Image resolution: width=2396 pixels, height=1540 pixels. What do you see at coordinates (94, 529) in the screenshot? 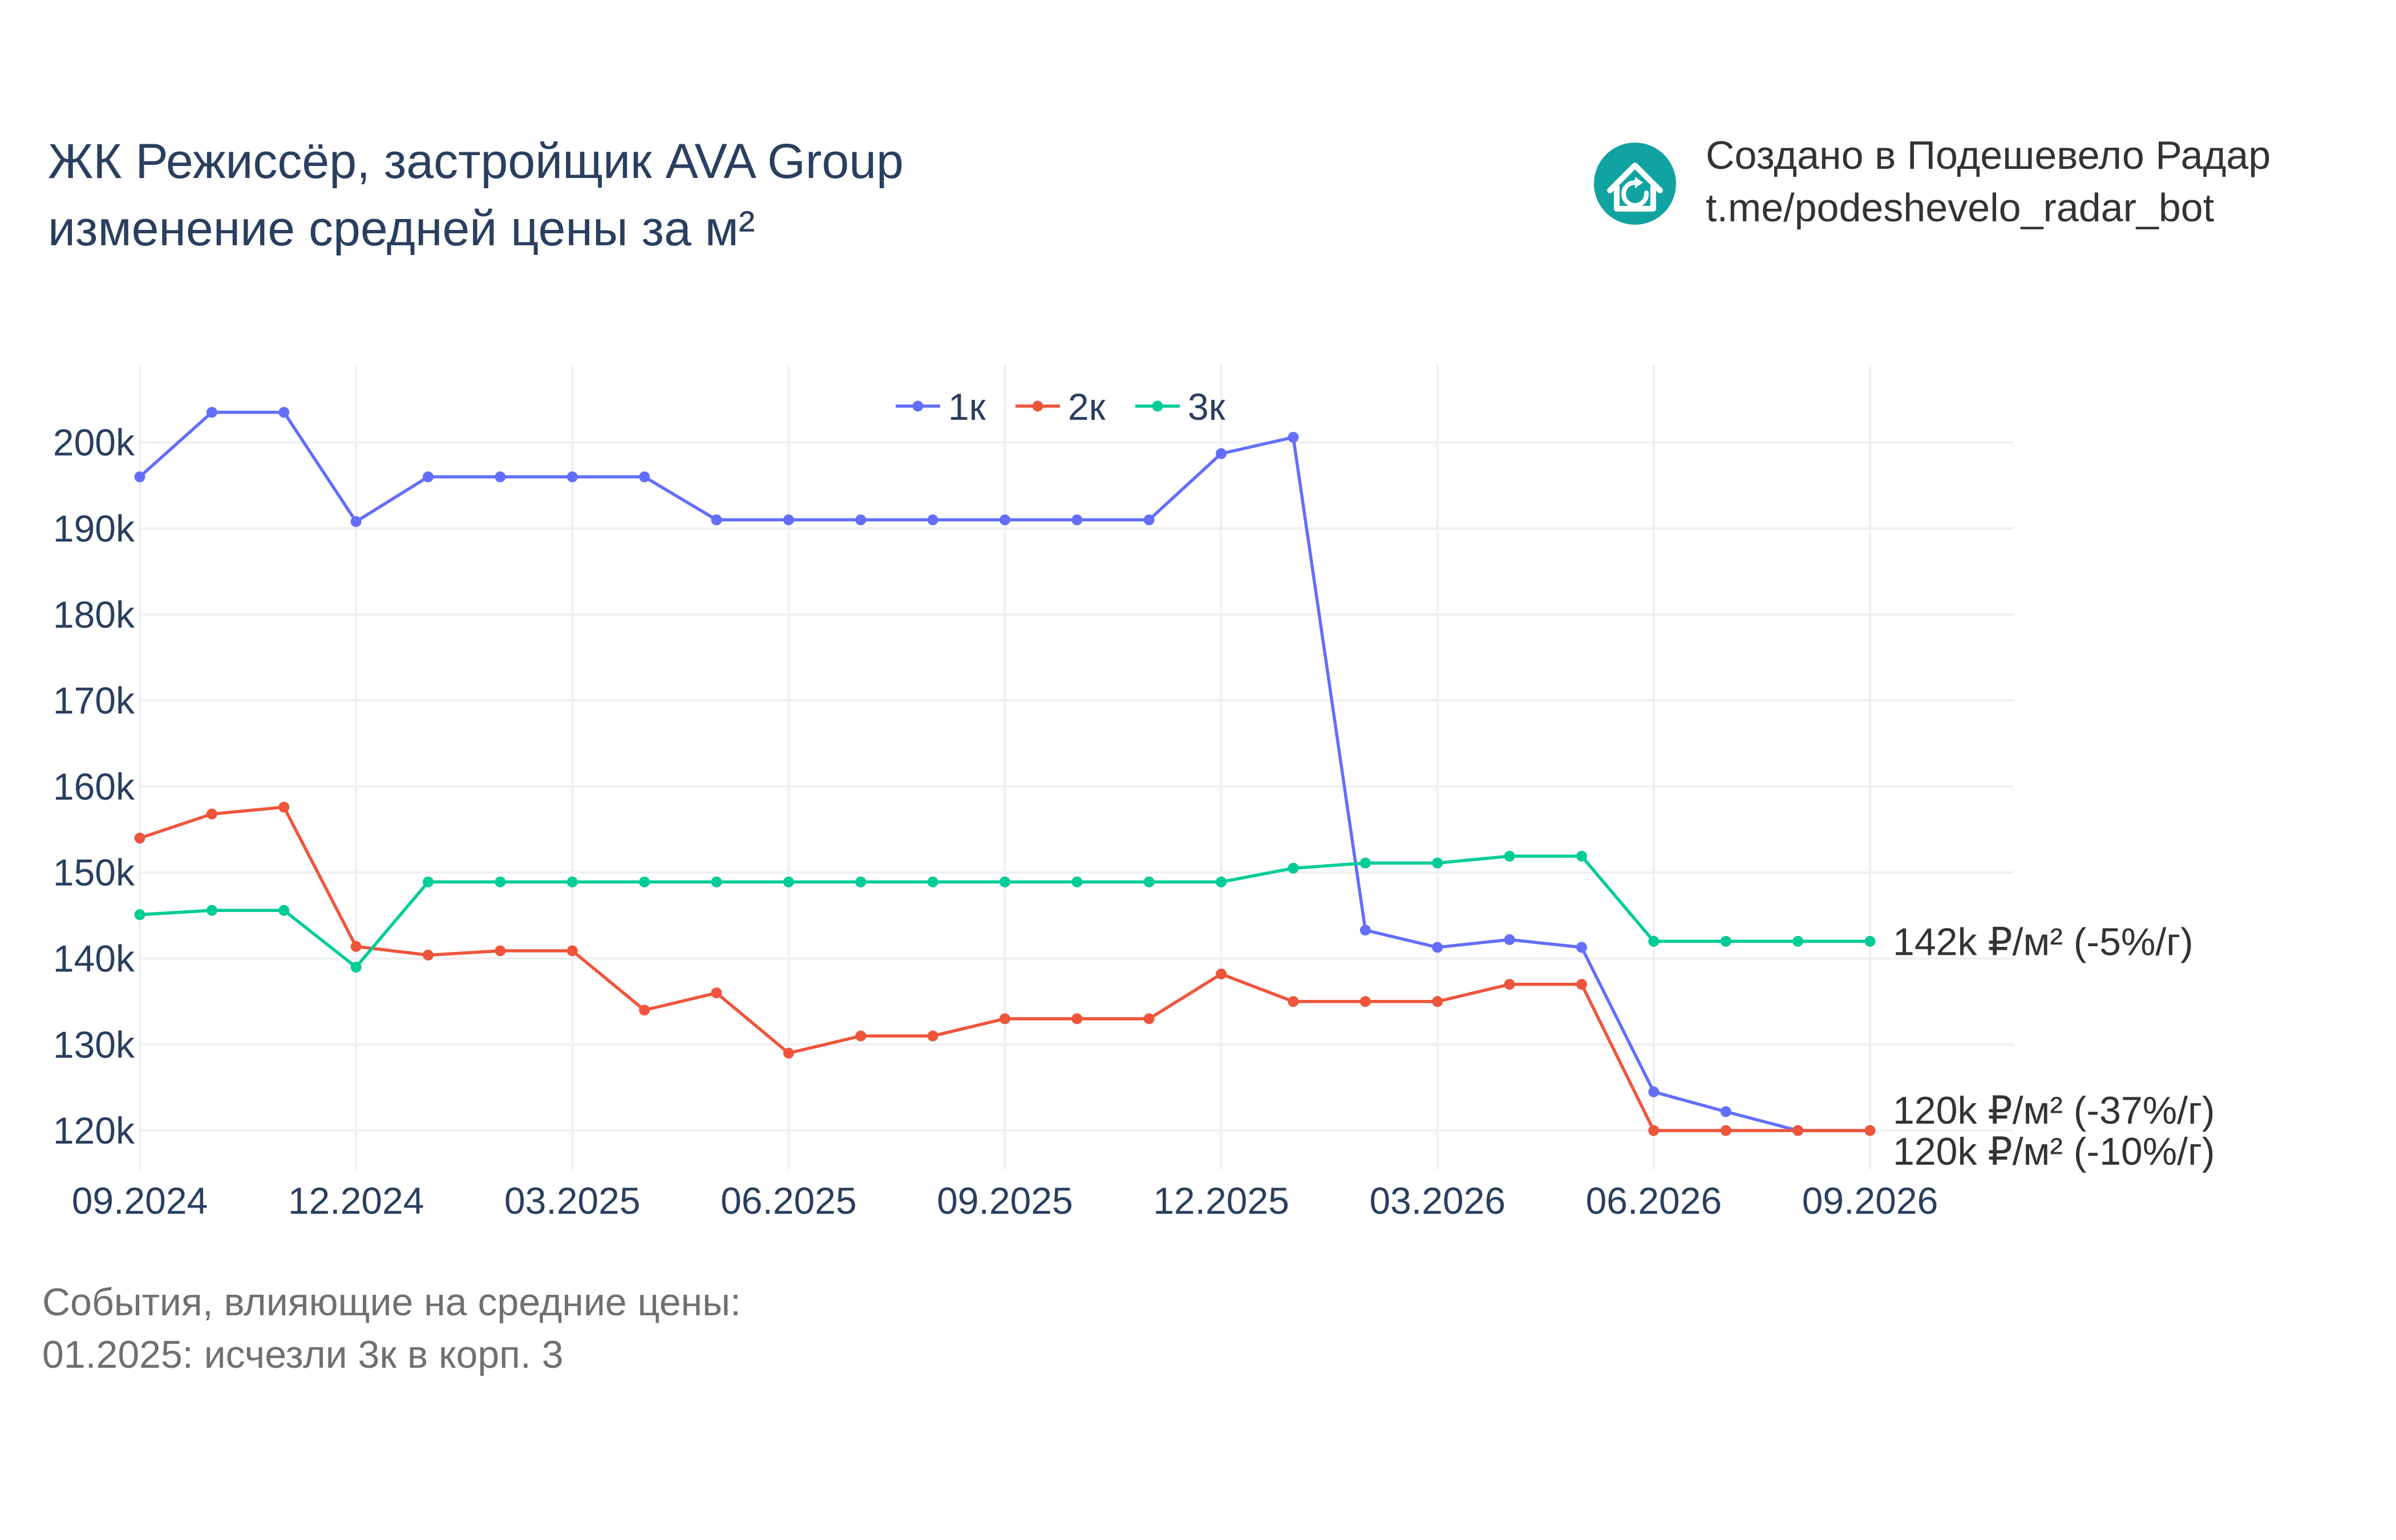
I see `y-tick-label: 190k` at bounding box center [94, 529].